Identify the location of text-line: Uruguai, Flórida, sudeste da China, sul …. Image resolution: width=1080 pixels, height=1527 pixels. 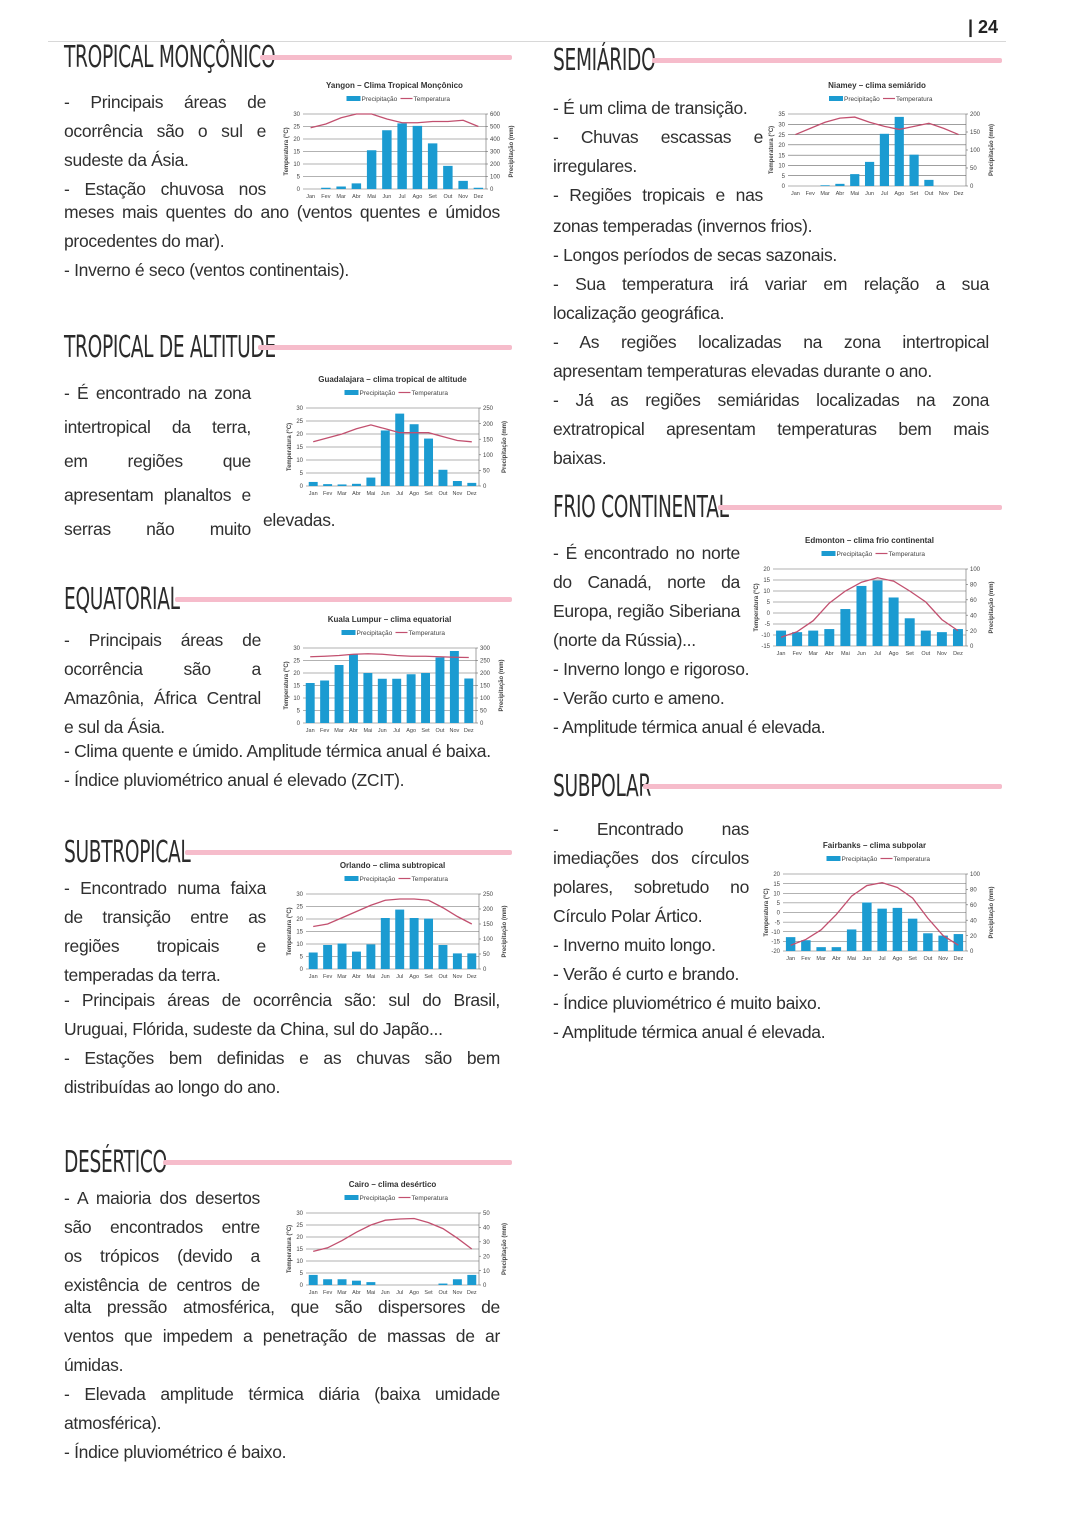
(253, 1029).